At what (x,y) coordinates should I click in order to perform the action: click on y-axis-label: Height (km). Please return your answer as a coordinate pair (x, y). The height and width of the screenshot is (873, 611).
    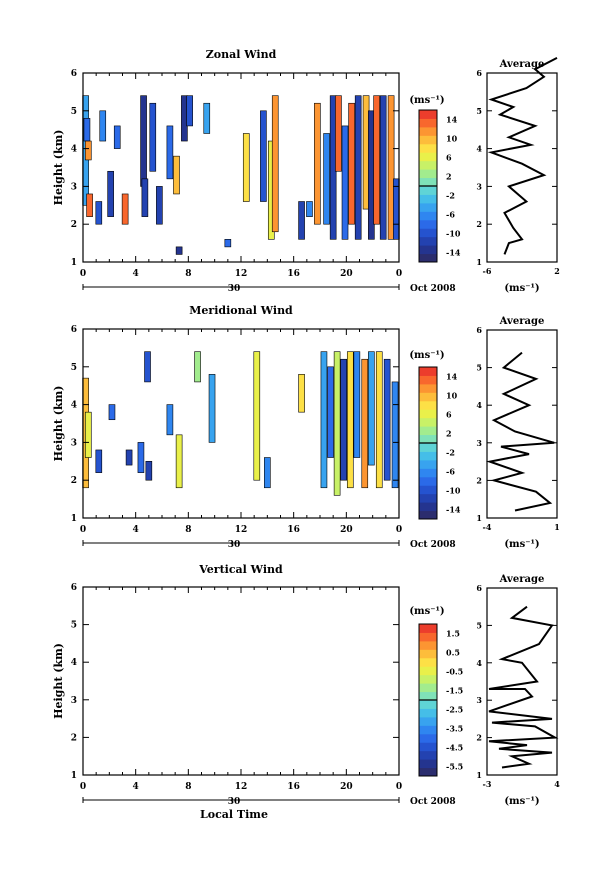
    Looking at the image, I should click on (58, 424).